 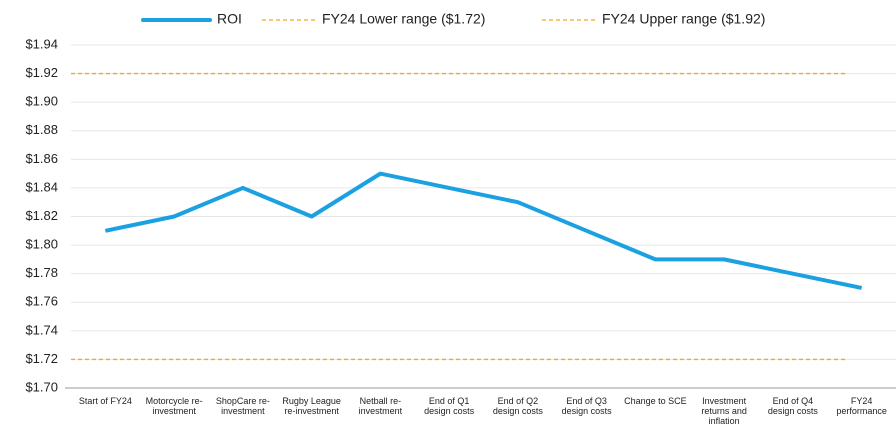 I want to click on y-tick-label: $1.88, so click(x=41, y=129).